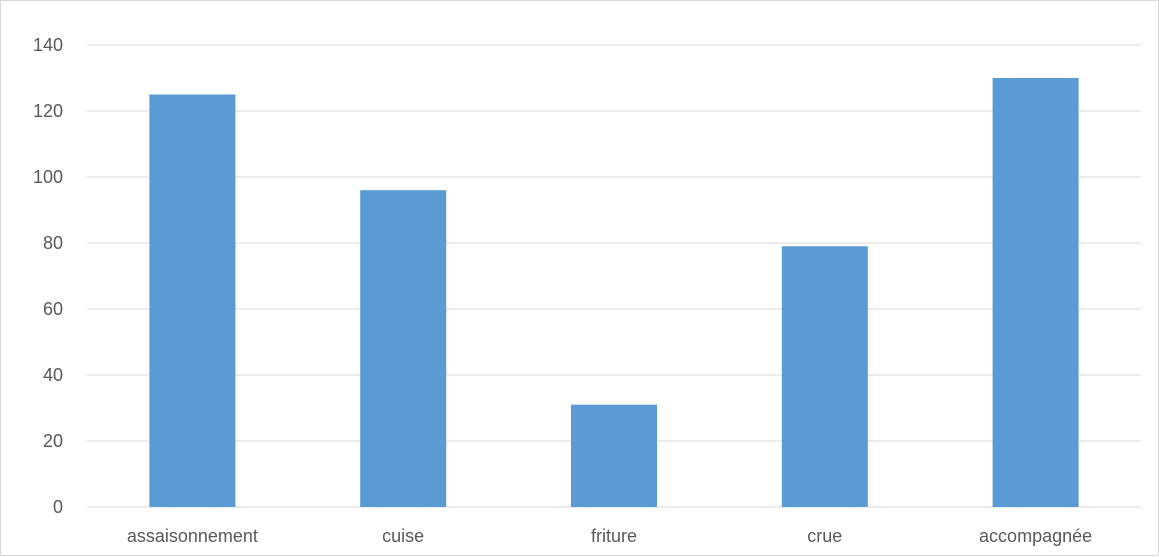 This screenshot has width=1159, height=557. What do you see at coordinates (48, 177) in the screenshot?
I see `y-tick-label: 100` at bounding box center [48, 177].